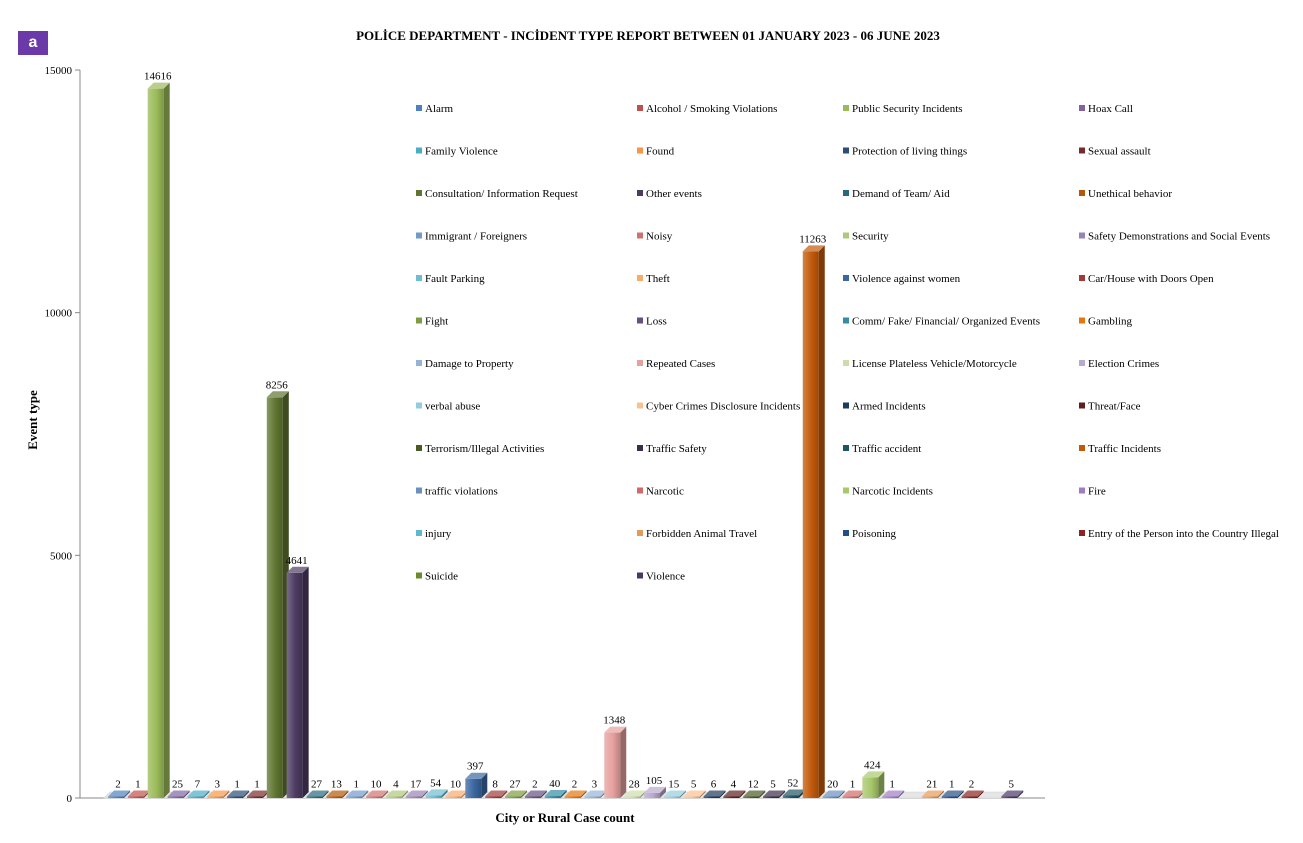  I want to click on data-label: 20, so click(833, 785).